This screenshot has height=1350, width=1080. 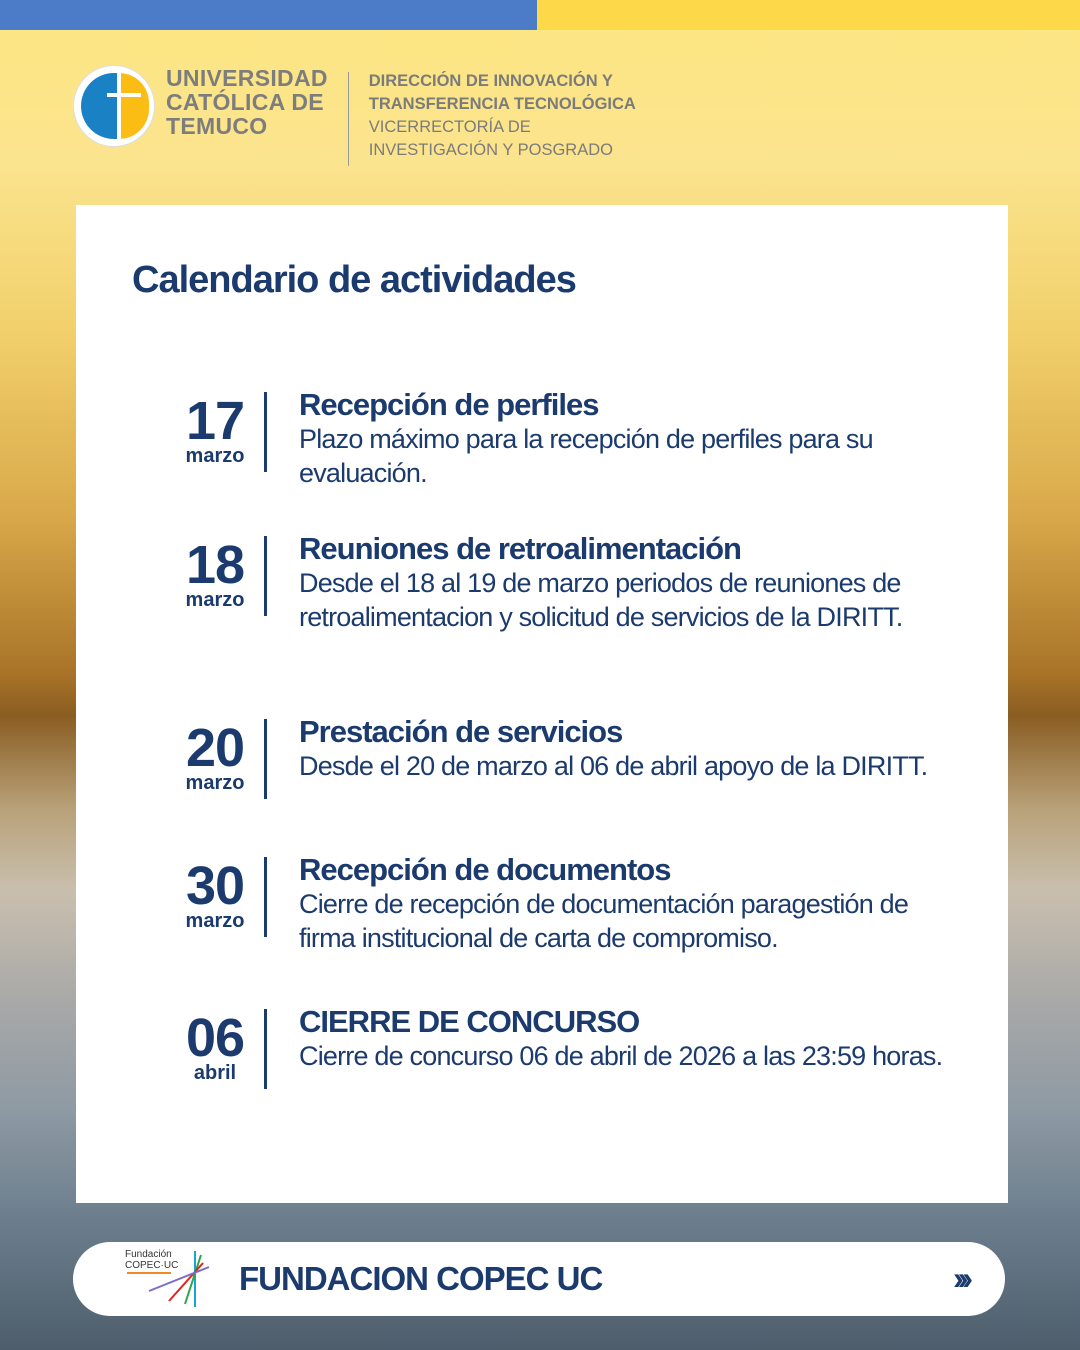 What do you see at coordinates (152, 1265) in the screenshot?
I see `logo-text: COPEC·UC` at bounding box center [152, 1265].